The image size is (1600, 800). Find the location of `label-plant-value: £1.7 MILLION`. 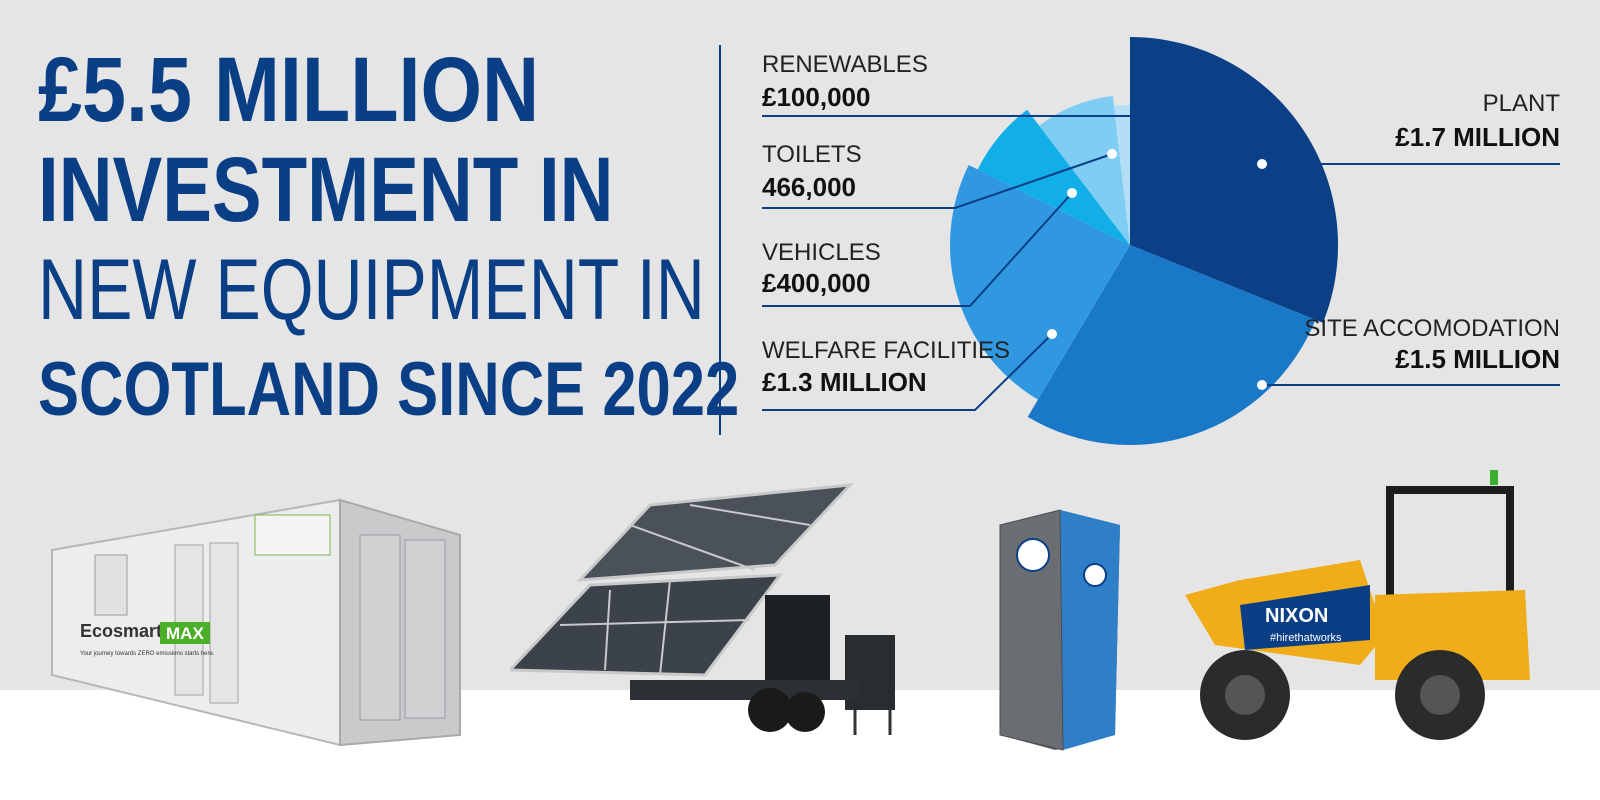

label-plant-value: £1.7 MILLION is located at coordinates (1477, 137).